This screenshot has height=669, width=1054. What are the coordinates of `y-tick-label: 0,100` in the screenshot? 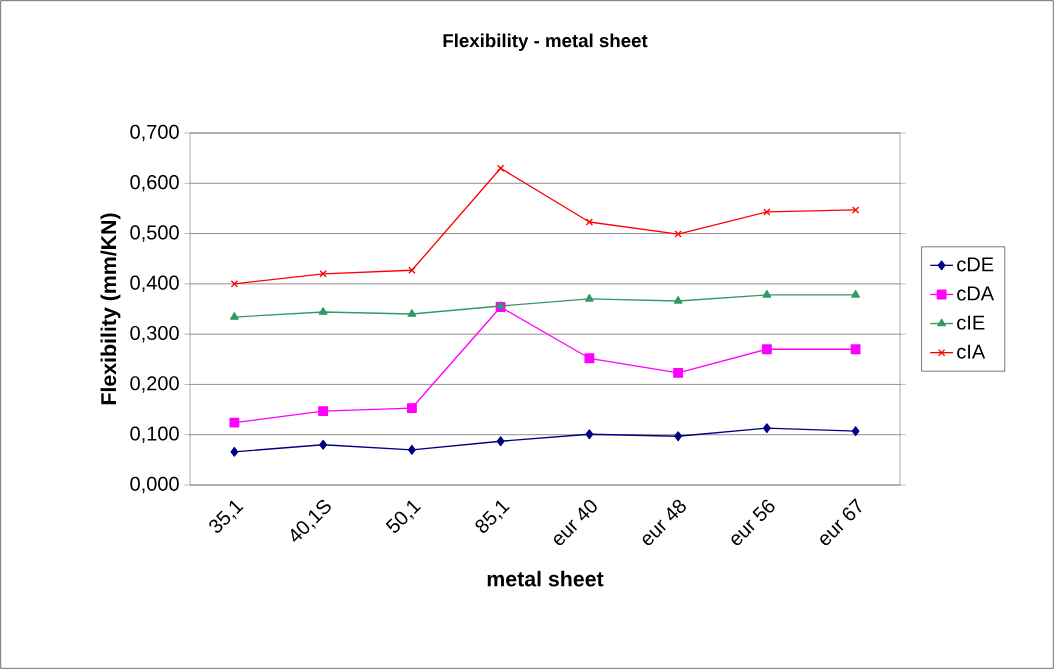 It's located at (154, 434).